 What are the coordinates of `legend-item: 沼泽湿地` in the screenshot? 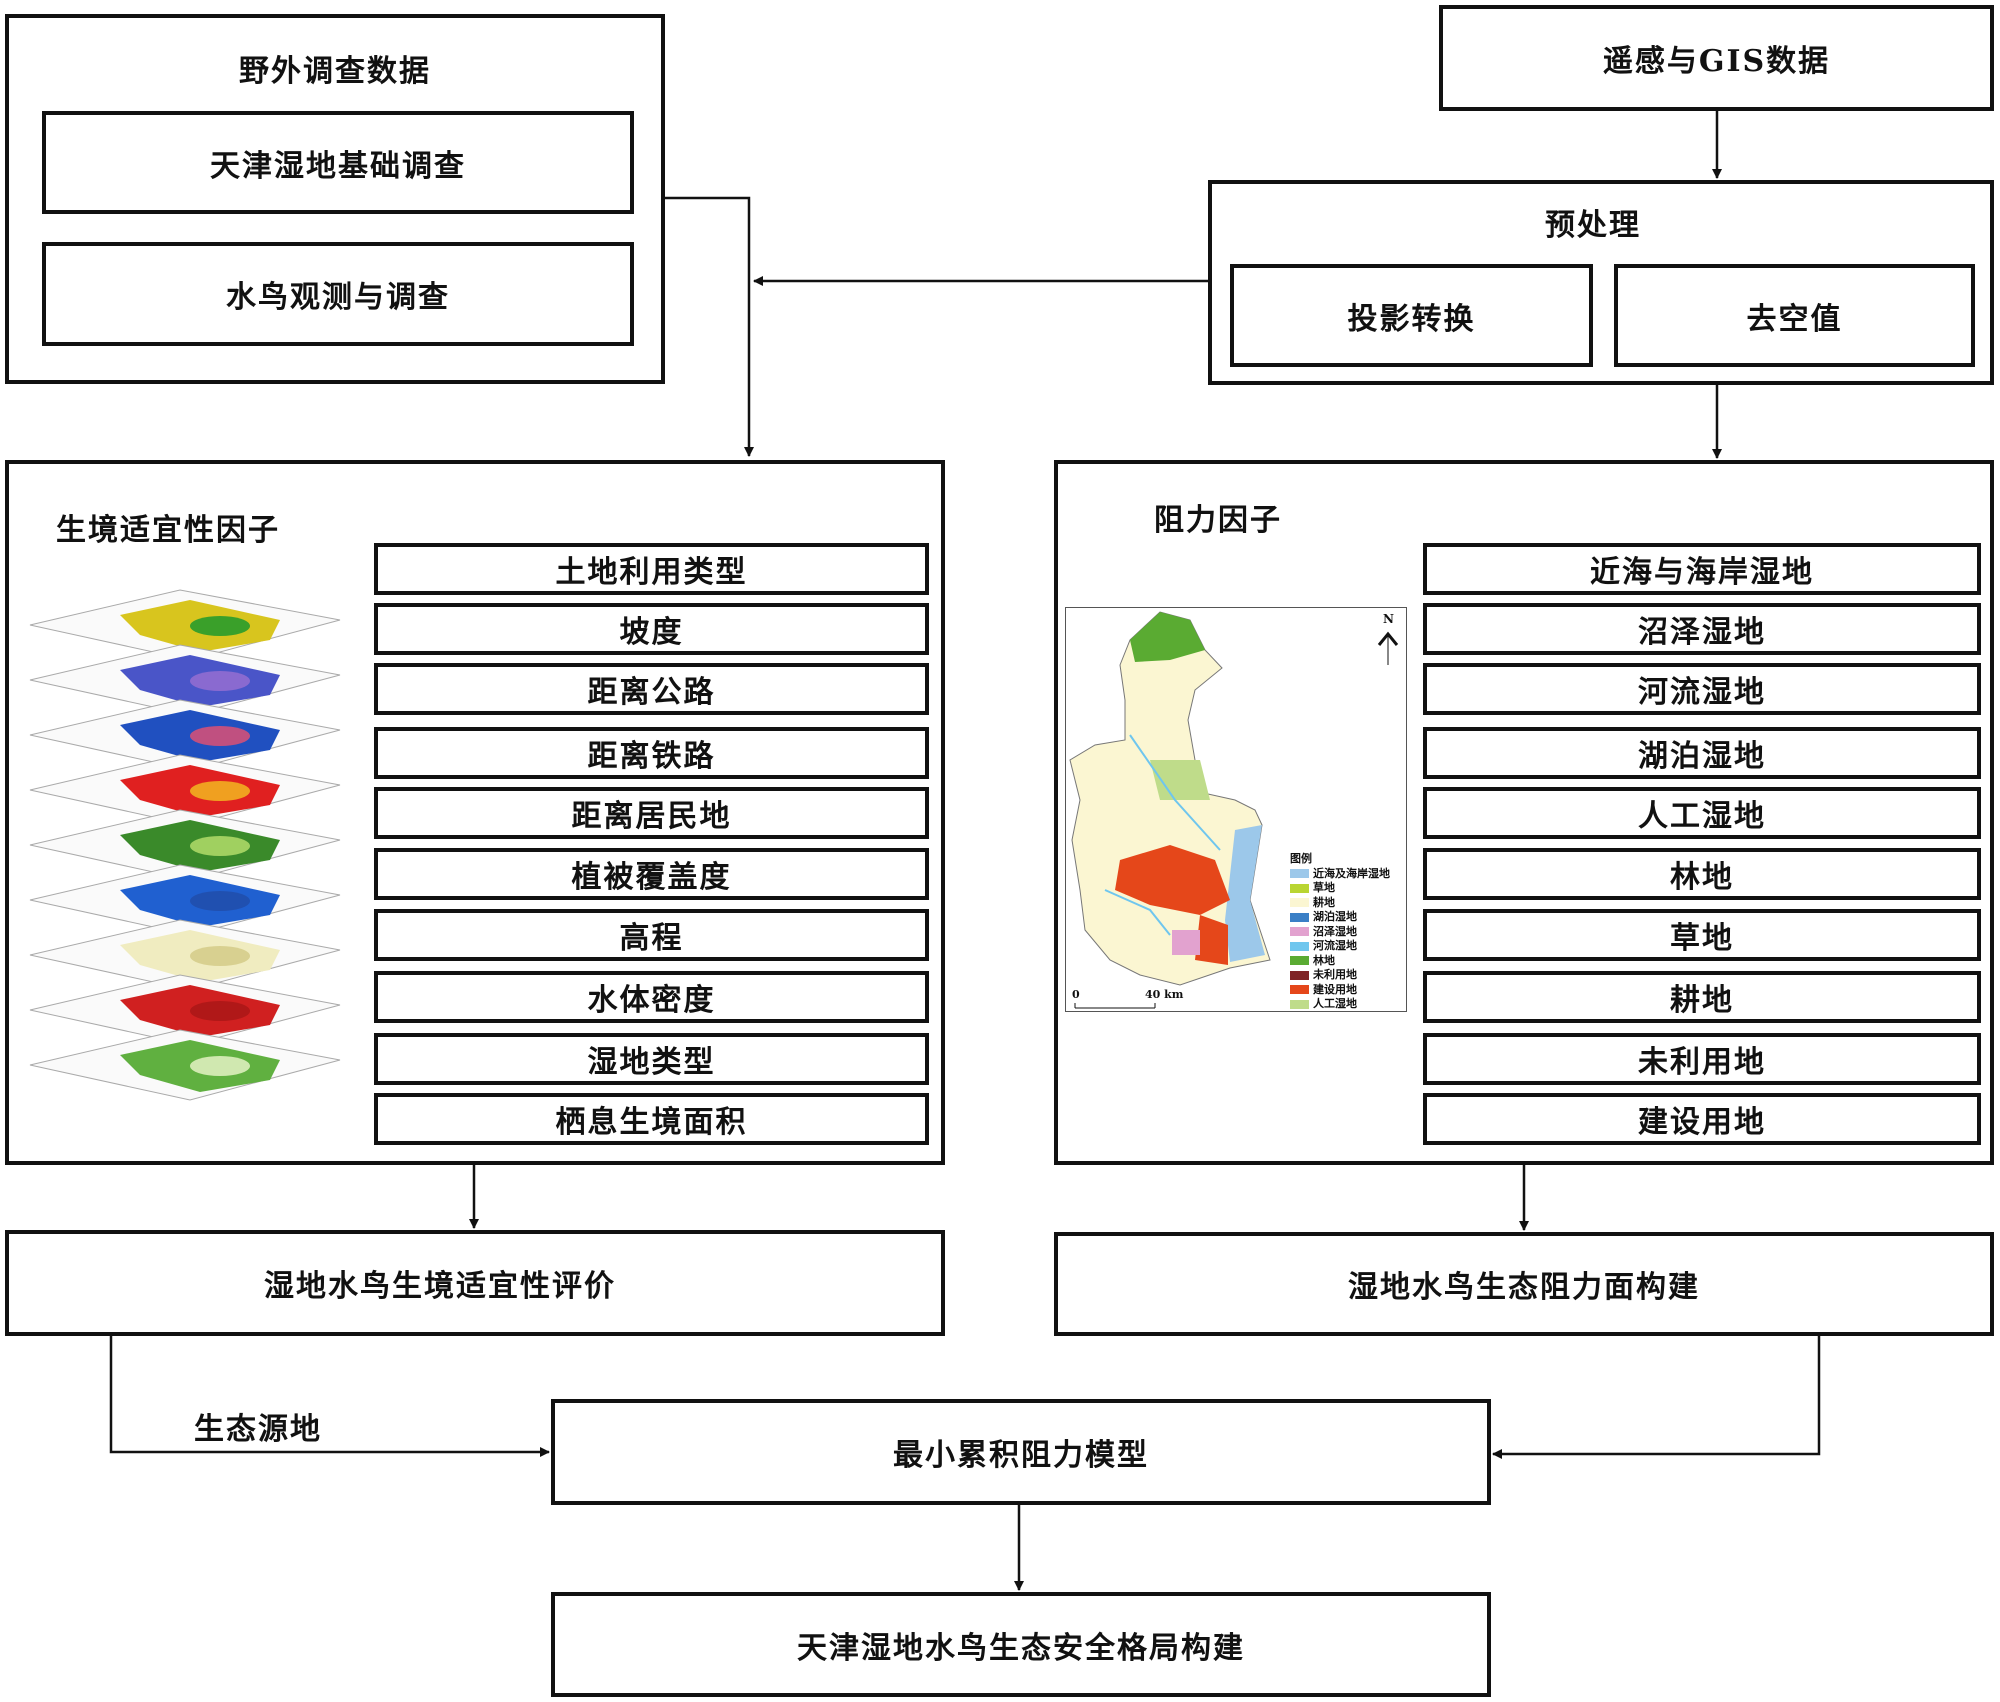 It's located at (1340, 932).